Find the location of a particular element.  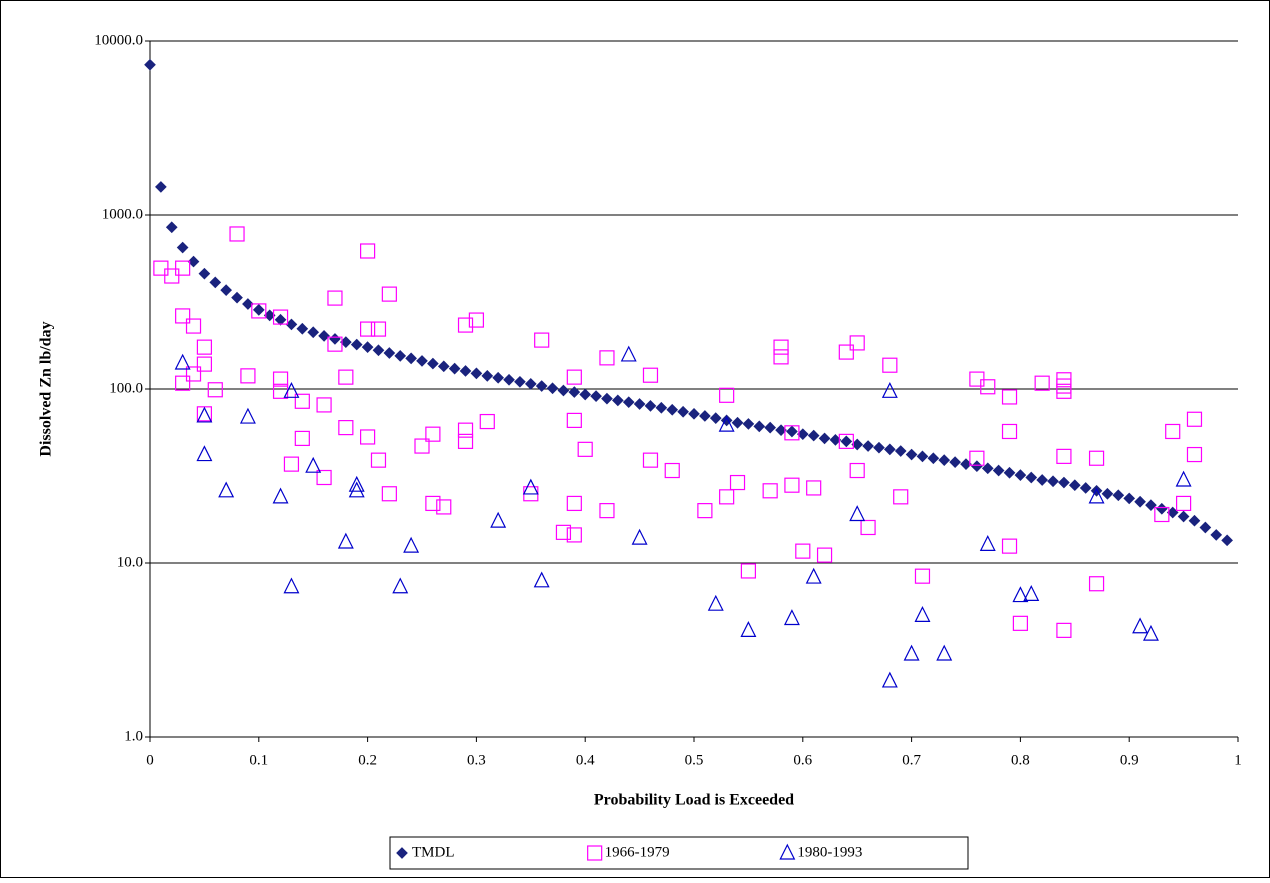

legend-box is located at coordinates (679, 853).